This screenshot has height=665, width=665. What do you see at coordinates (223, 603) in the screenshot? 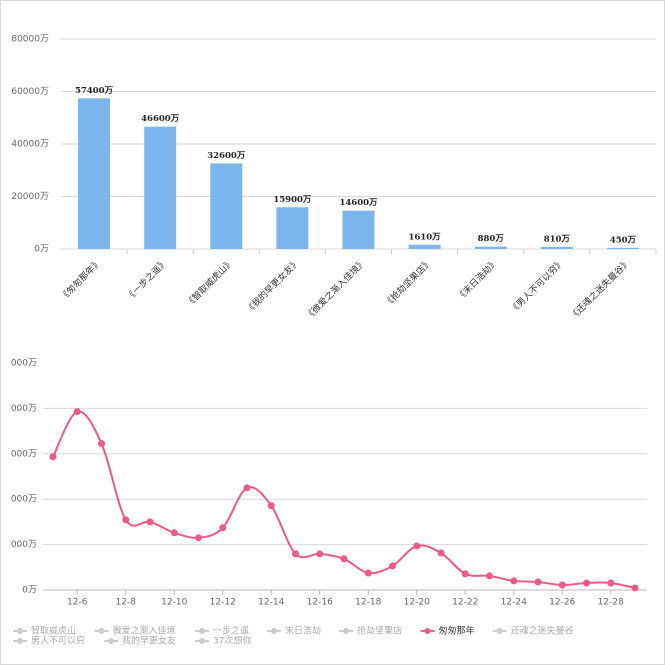
I see `x-tick-label: 12-12` at bounding box center [223, 603].